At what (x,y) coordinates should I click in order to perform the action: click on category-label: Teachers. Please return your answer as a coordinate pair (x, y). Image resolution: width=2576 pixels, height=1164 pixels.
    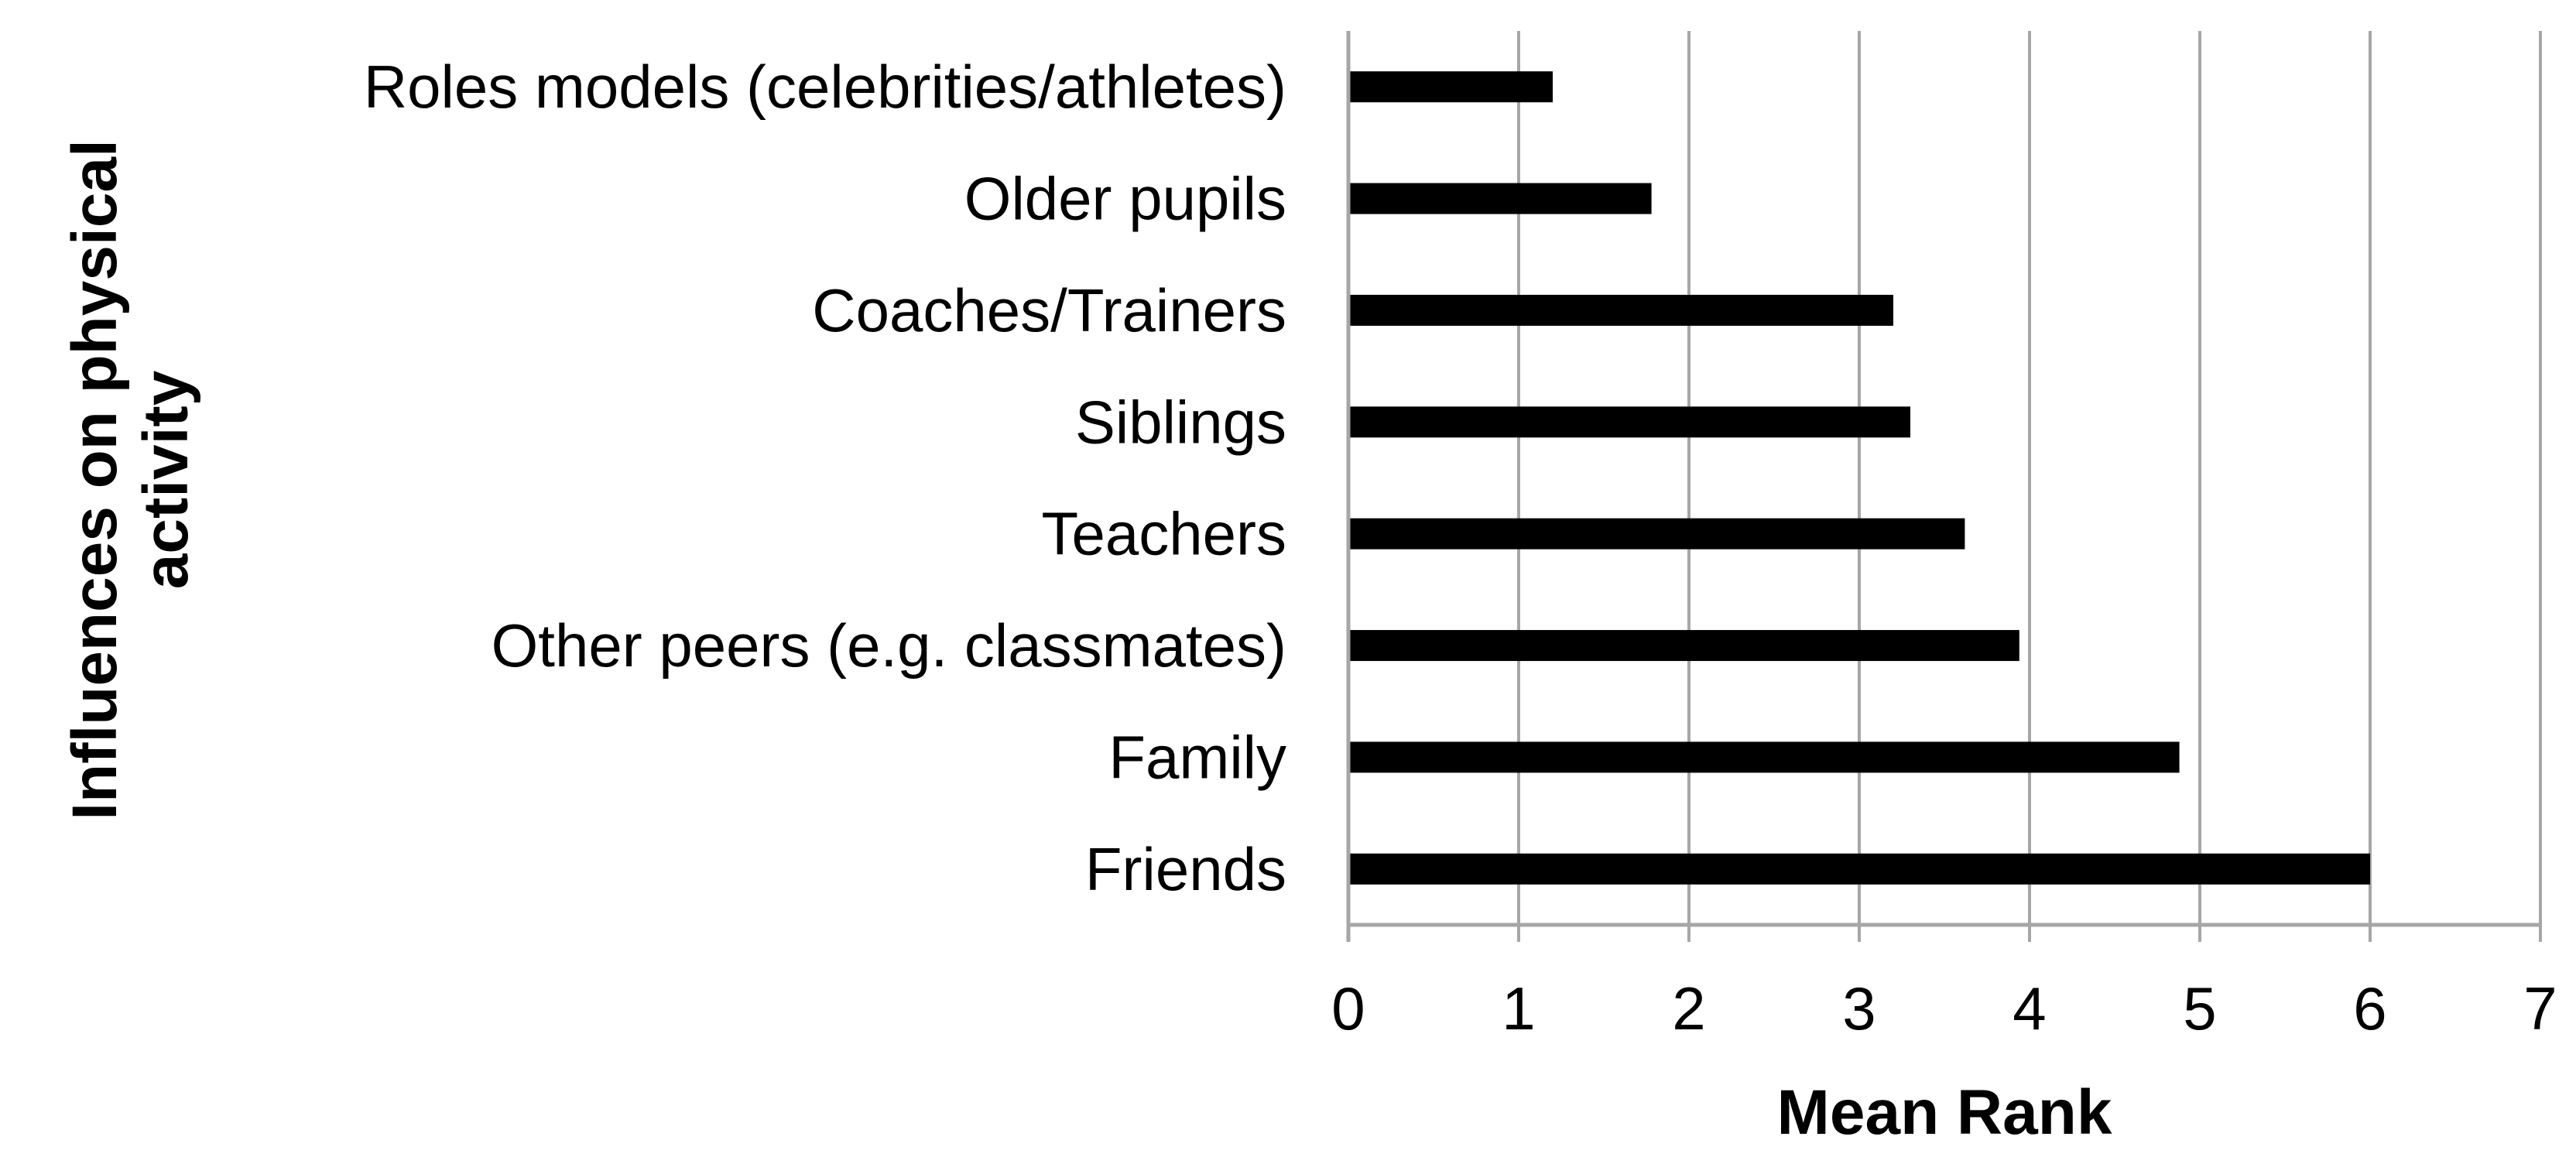
    Looking at the image, I should click on (1164, 534).